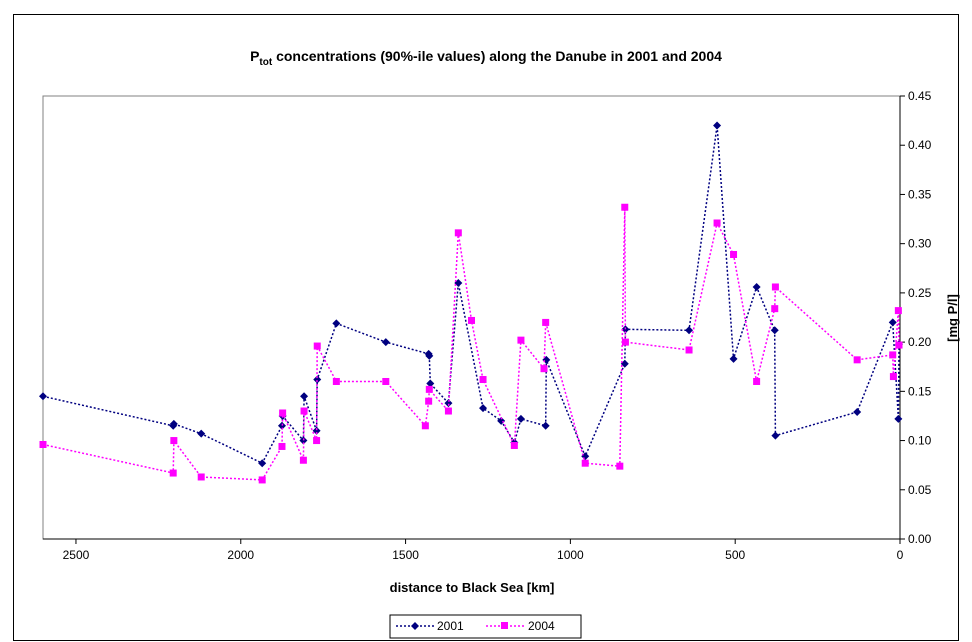 This screenshot has width=972, height=642. I want to click on legend-2001-label: 2001, so click(450, 626).